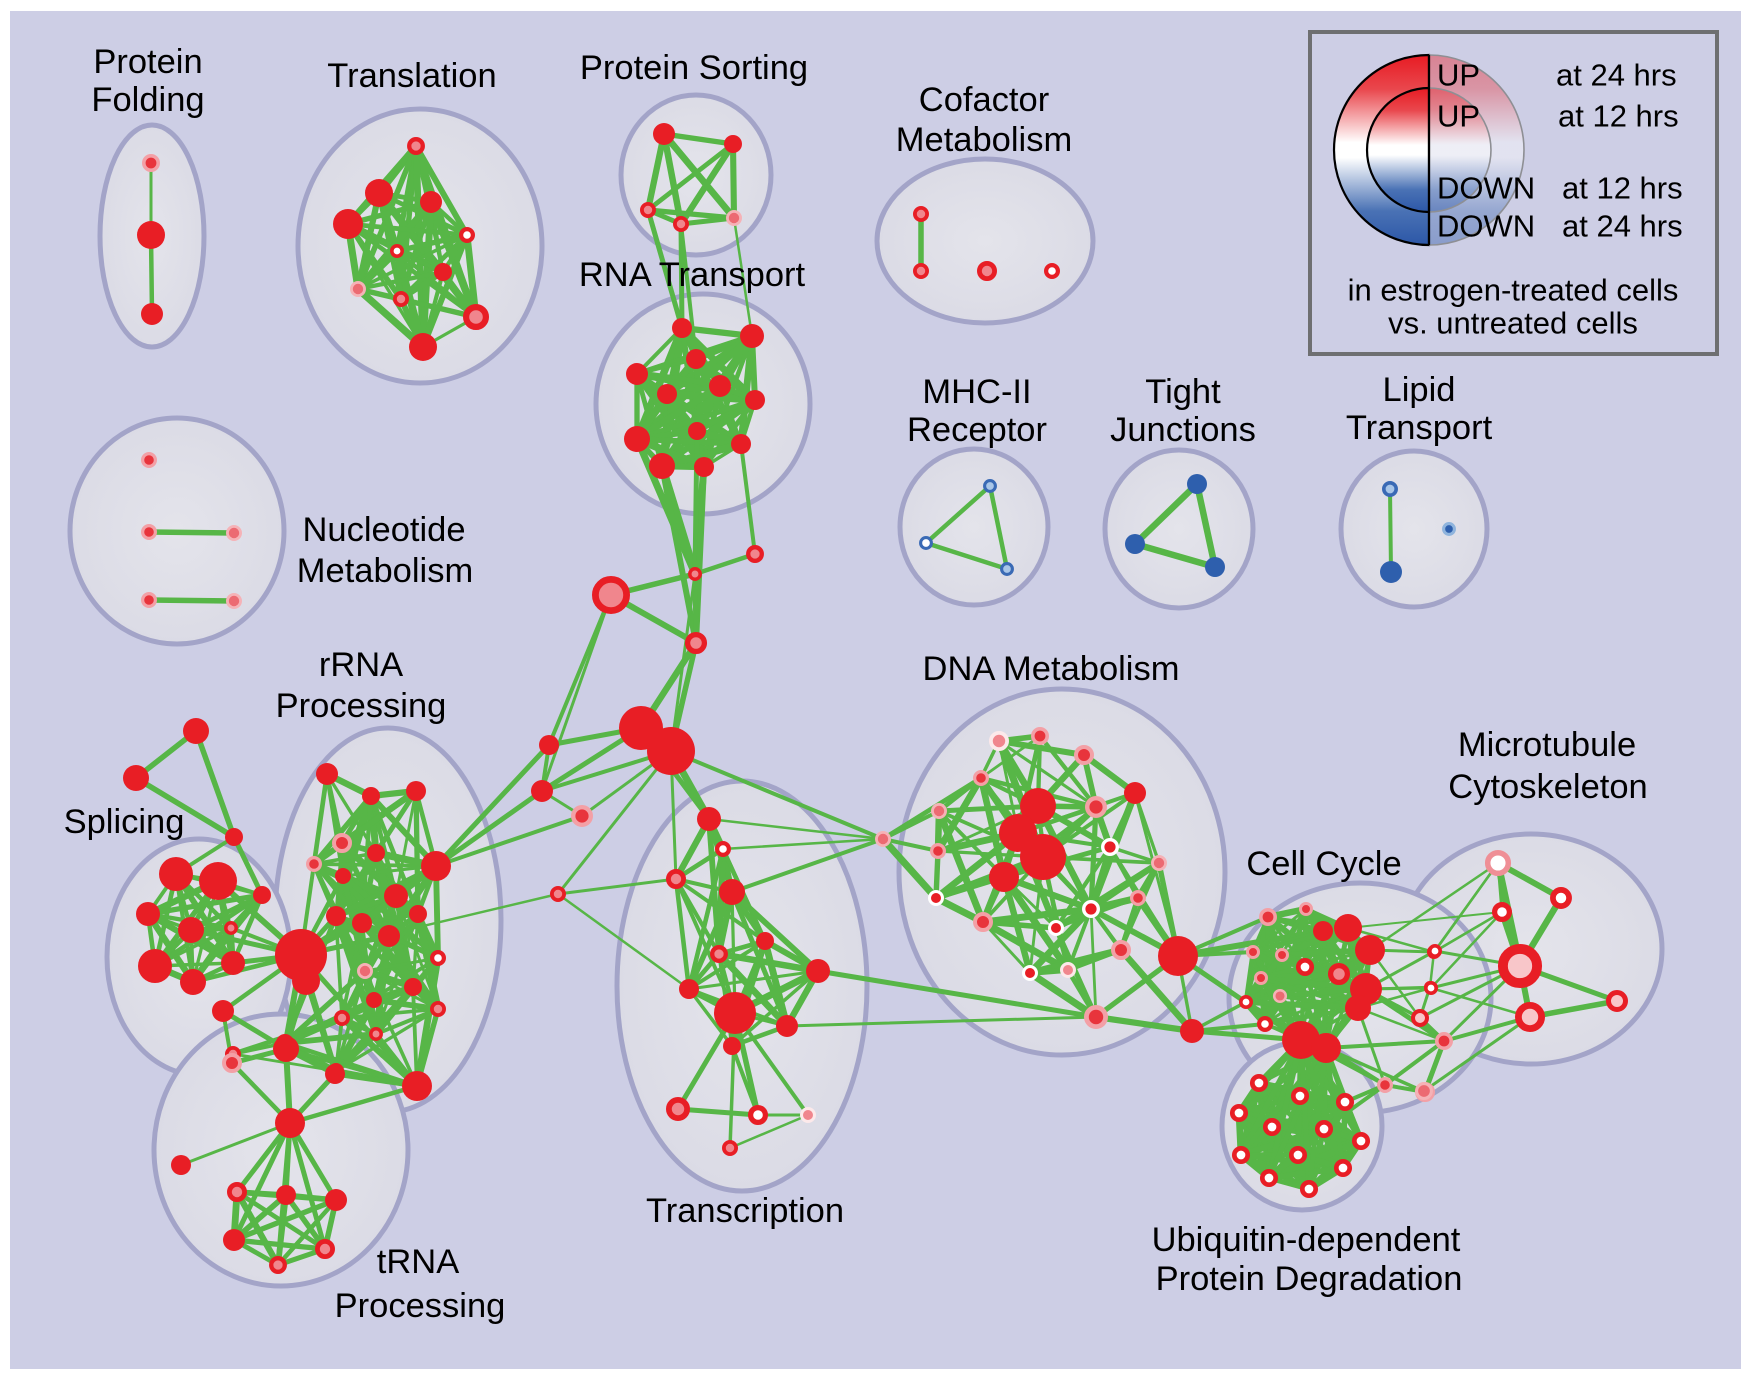  I want to click on svg-text: Receptor, so click(977, 430).